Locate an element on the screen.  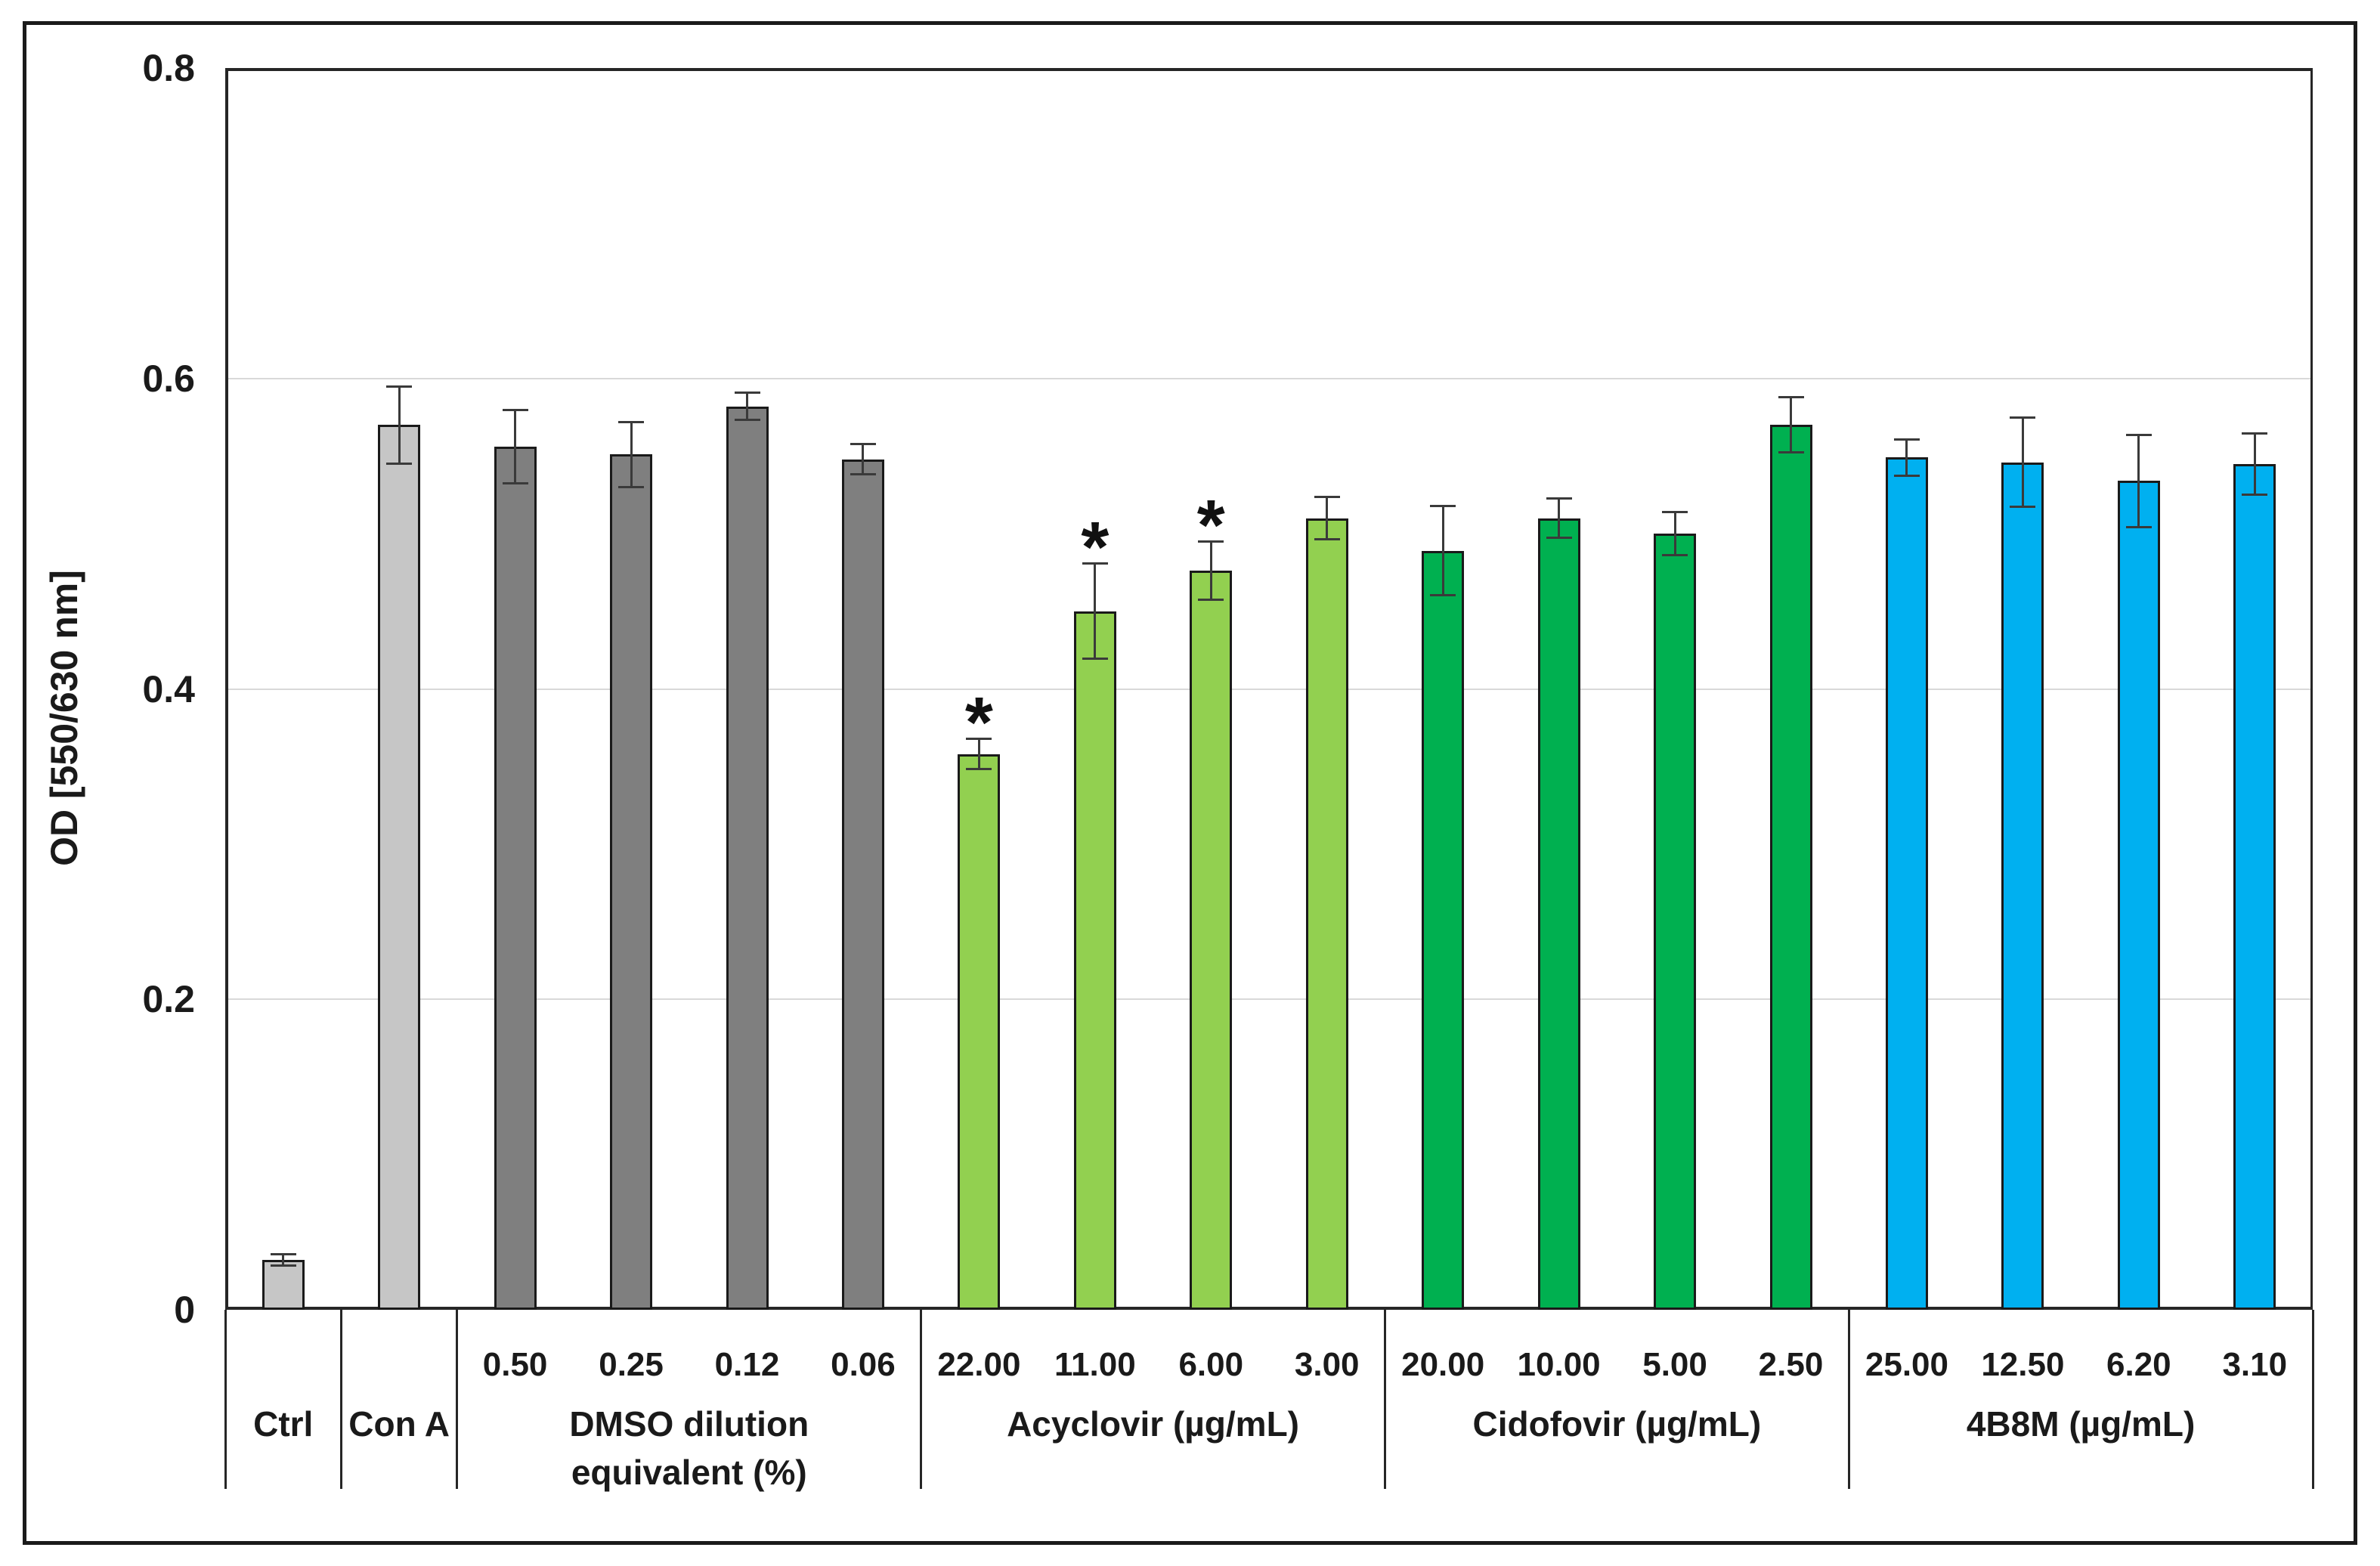
group-label-line: Con A is located at coordinates (399, 1424).